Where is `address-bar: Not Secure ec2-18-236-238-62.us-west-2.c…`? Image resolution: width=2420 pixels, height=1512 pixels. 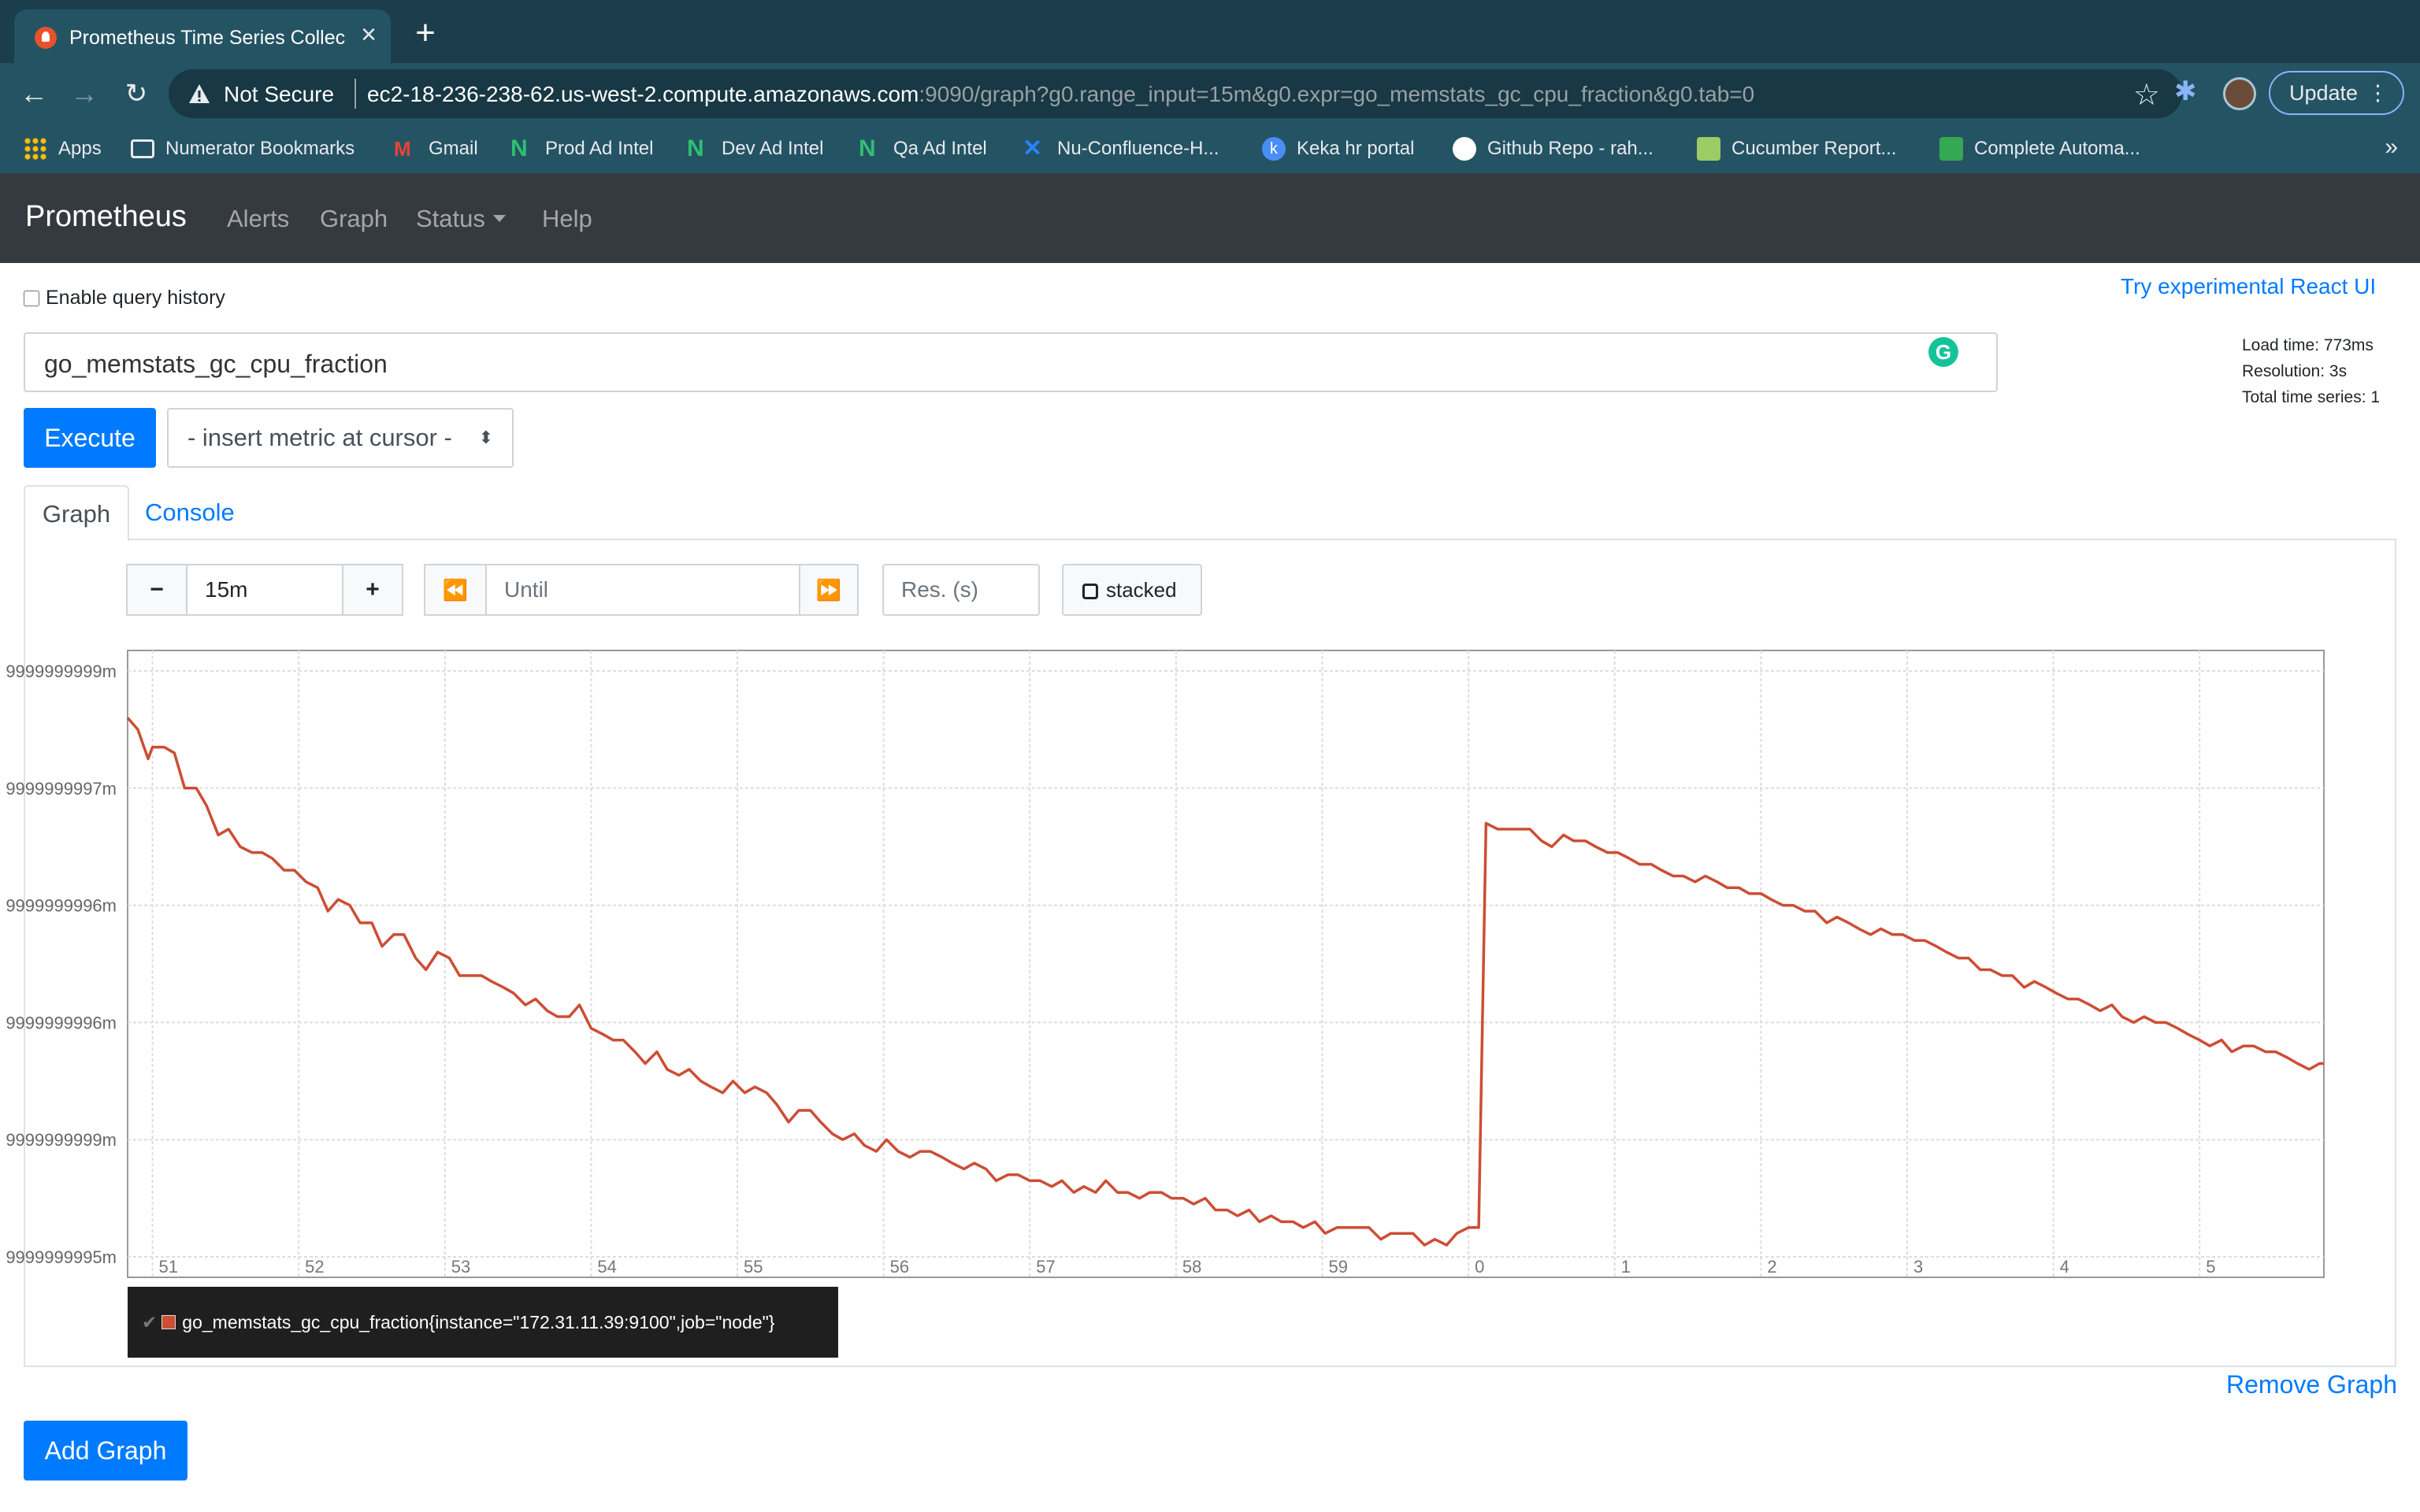
address-bar: Not Secure ec2-18-236-238-62.us-west-2.c… is located at coordinates (1175, 93).